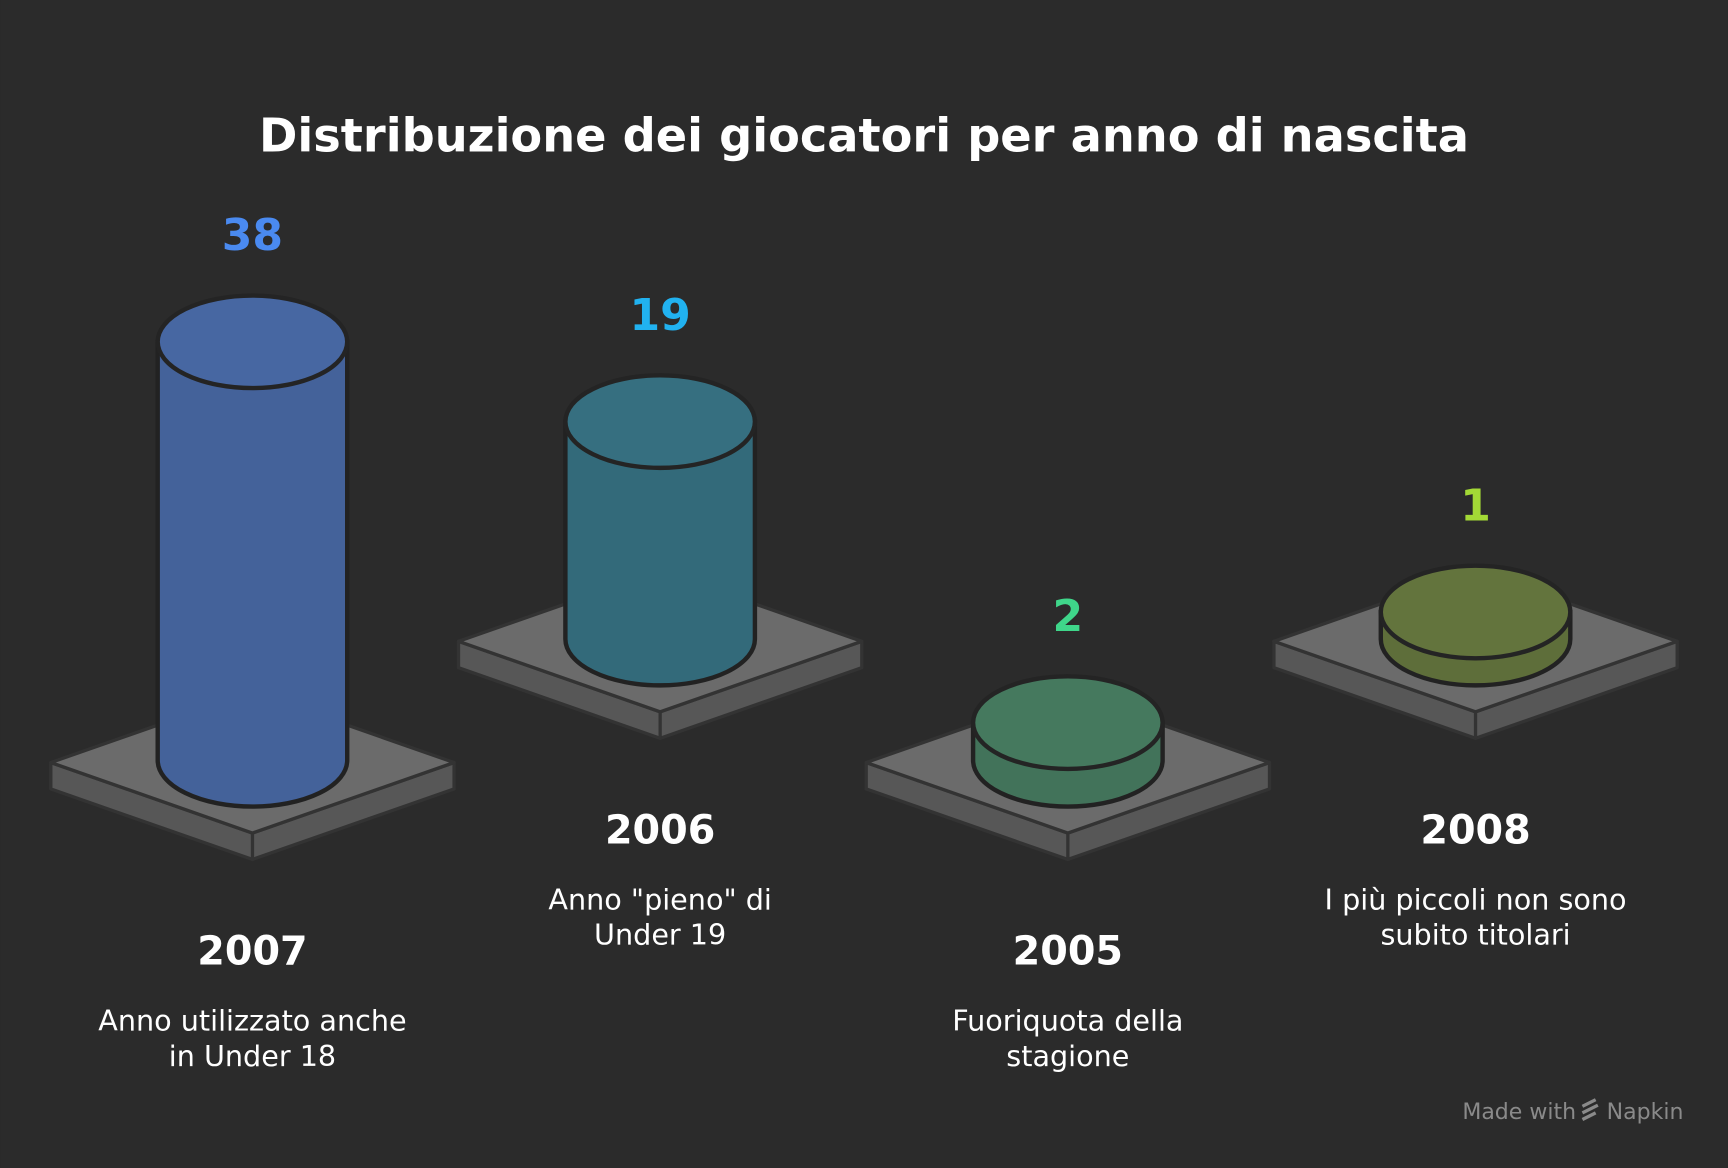  I want to click on footer-text: Made with, so click(1519, 1112).